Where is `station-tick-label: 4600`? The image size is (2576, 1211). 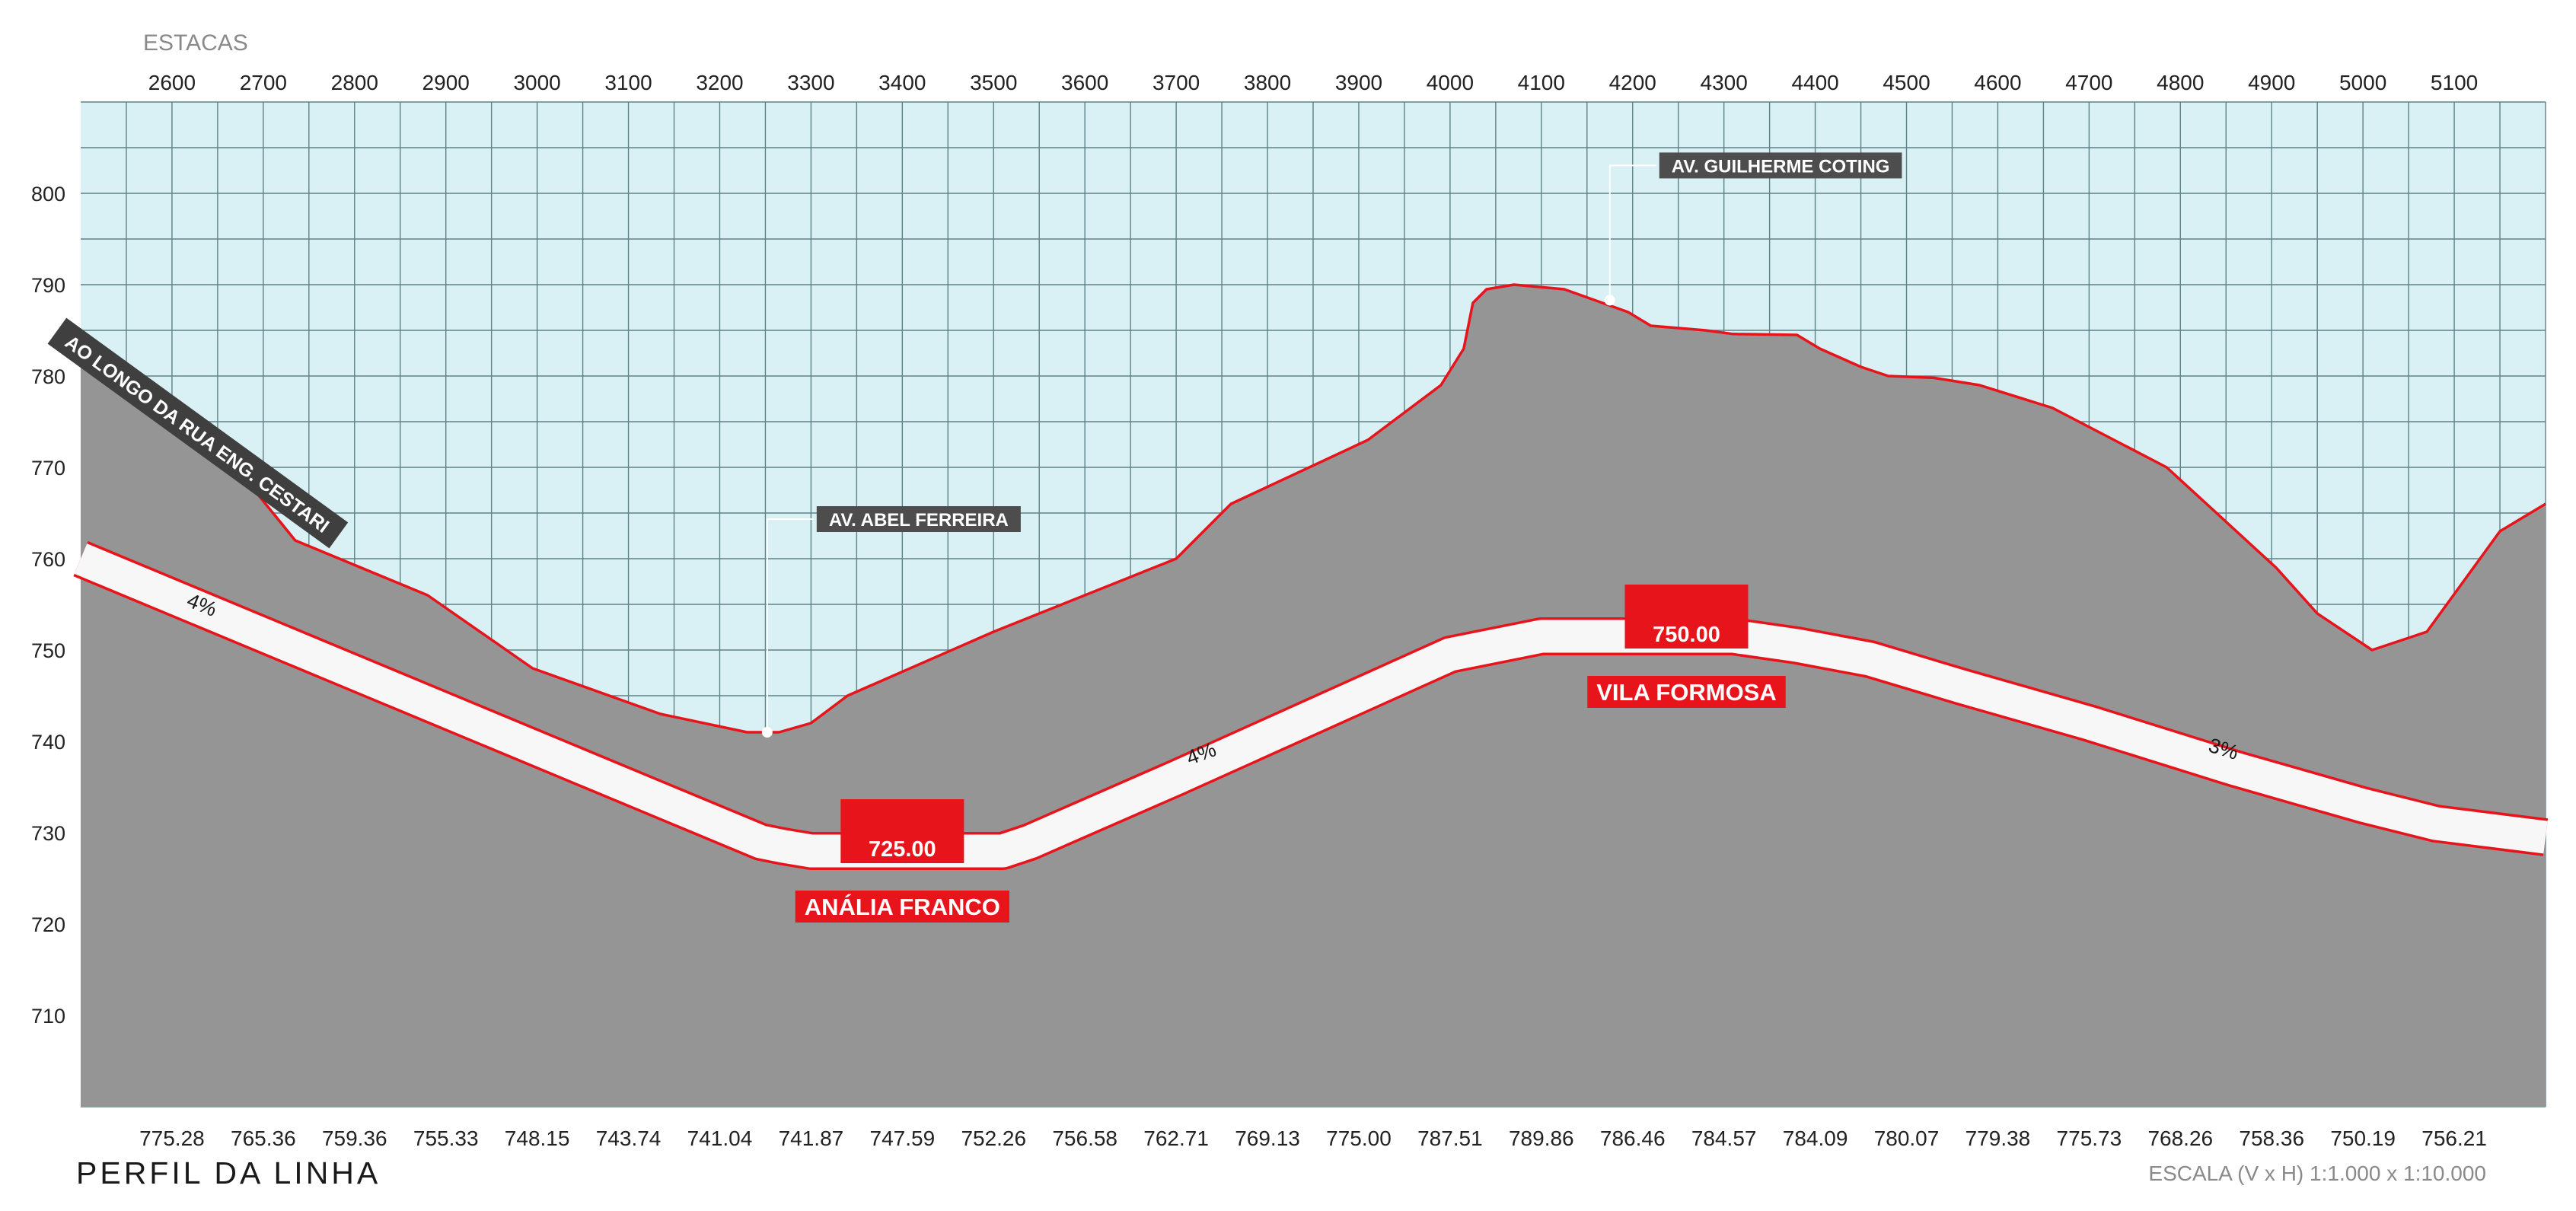 station-tick-label: 4600 is located at coordinates (1998, 82).